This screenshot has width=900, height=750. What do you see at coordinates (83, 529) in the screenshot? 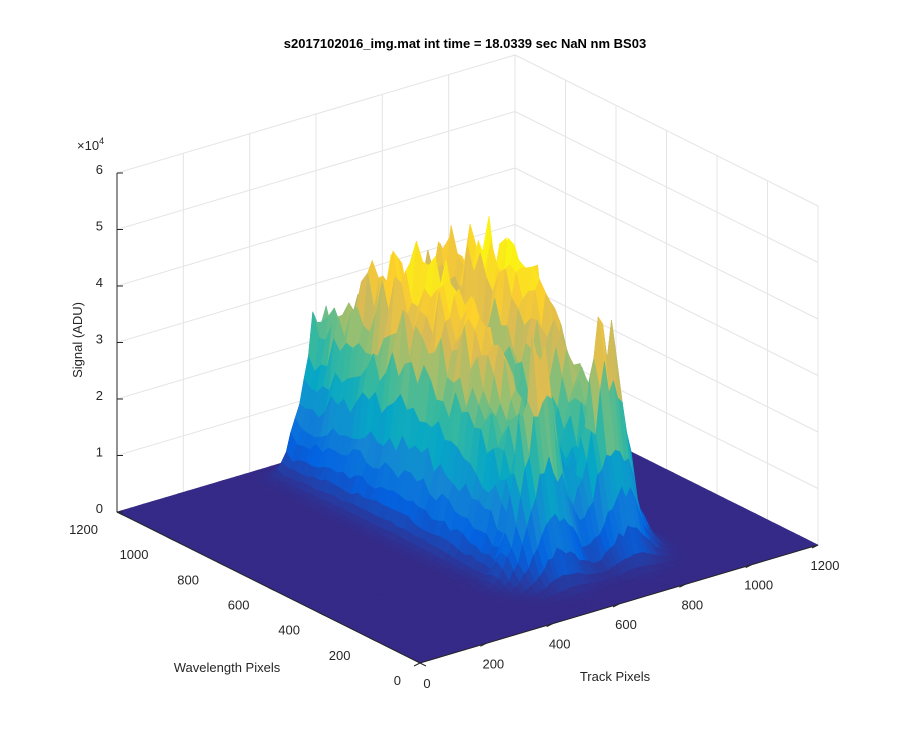
I see `y-tick-label: 1200` at bounding box center [83, 529].